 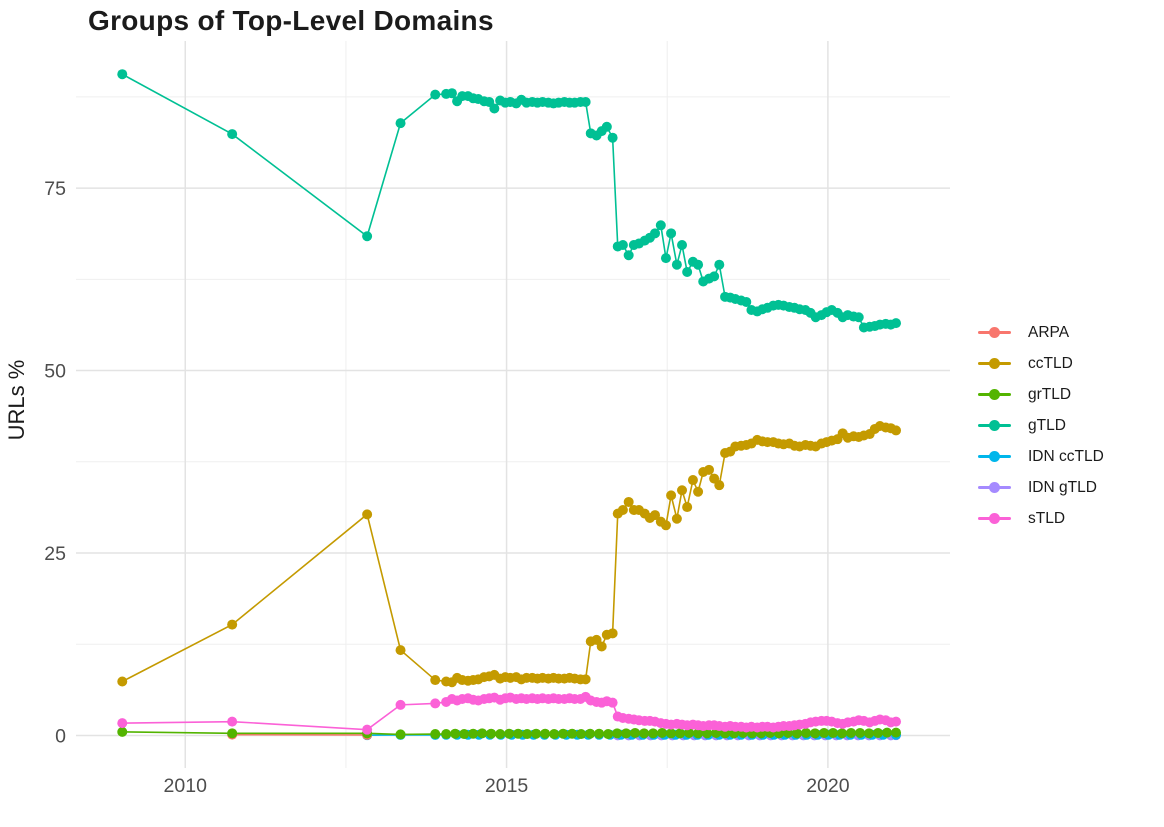 I want to click on x-tick-label: 2015, so click(x=507, y=786).